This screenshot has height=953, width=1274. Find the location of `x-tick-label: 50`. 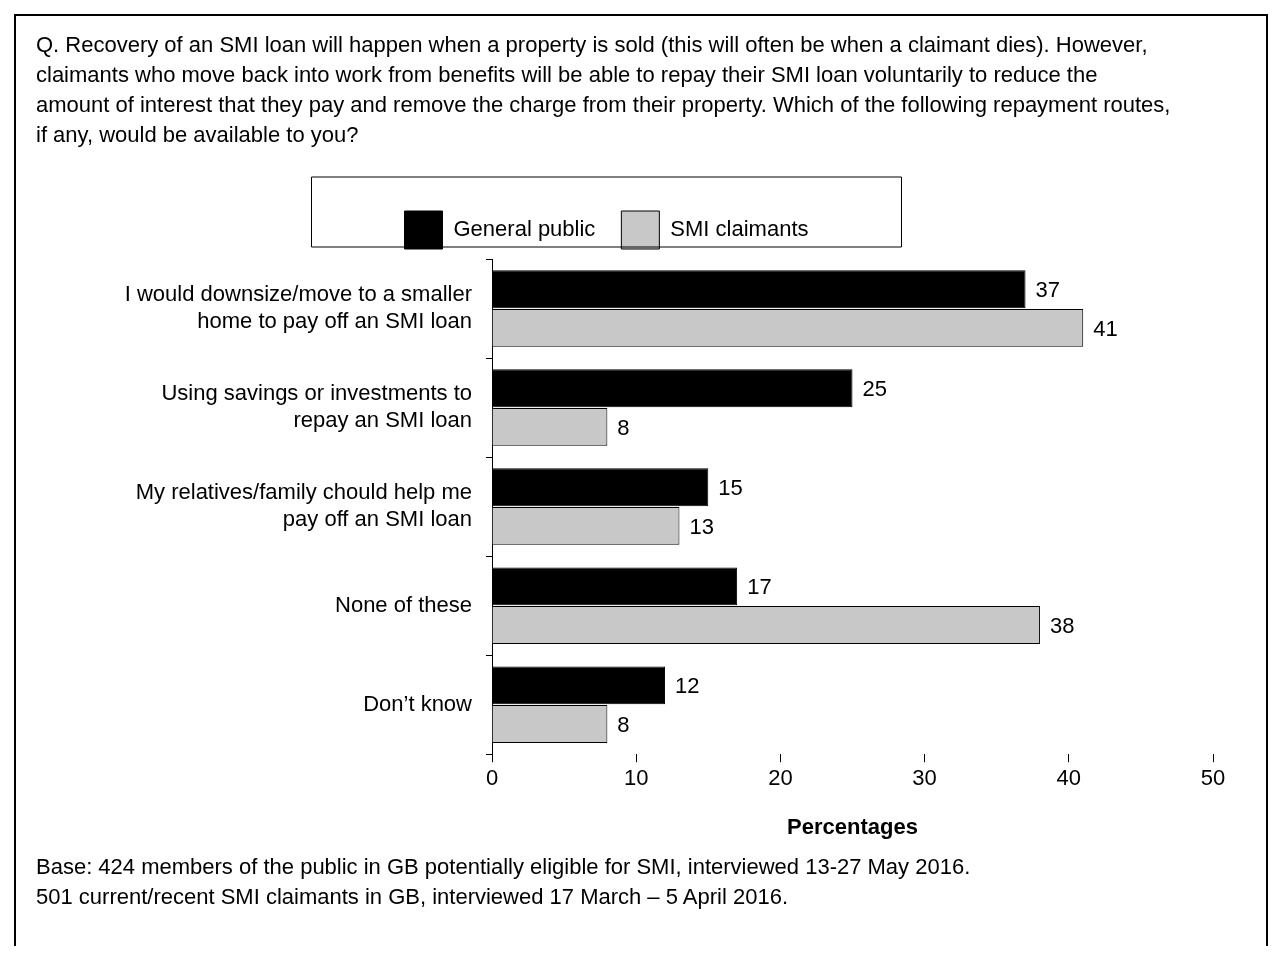

x-tick-label: 50 is located at coordinates (1213, 778).